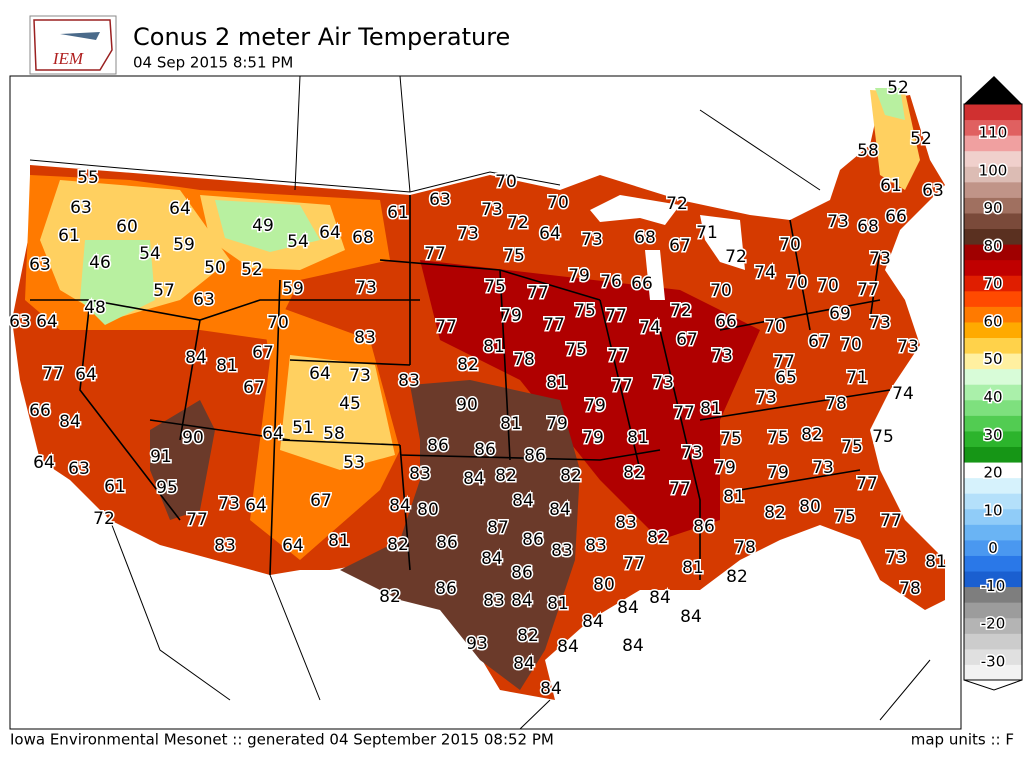 The height and width of the screenshot is (768, 1024). What do you see at coordinates (611, 282) in the screenshot?
I see `station-temperature: 76` at bounding box center [611, 282].